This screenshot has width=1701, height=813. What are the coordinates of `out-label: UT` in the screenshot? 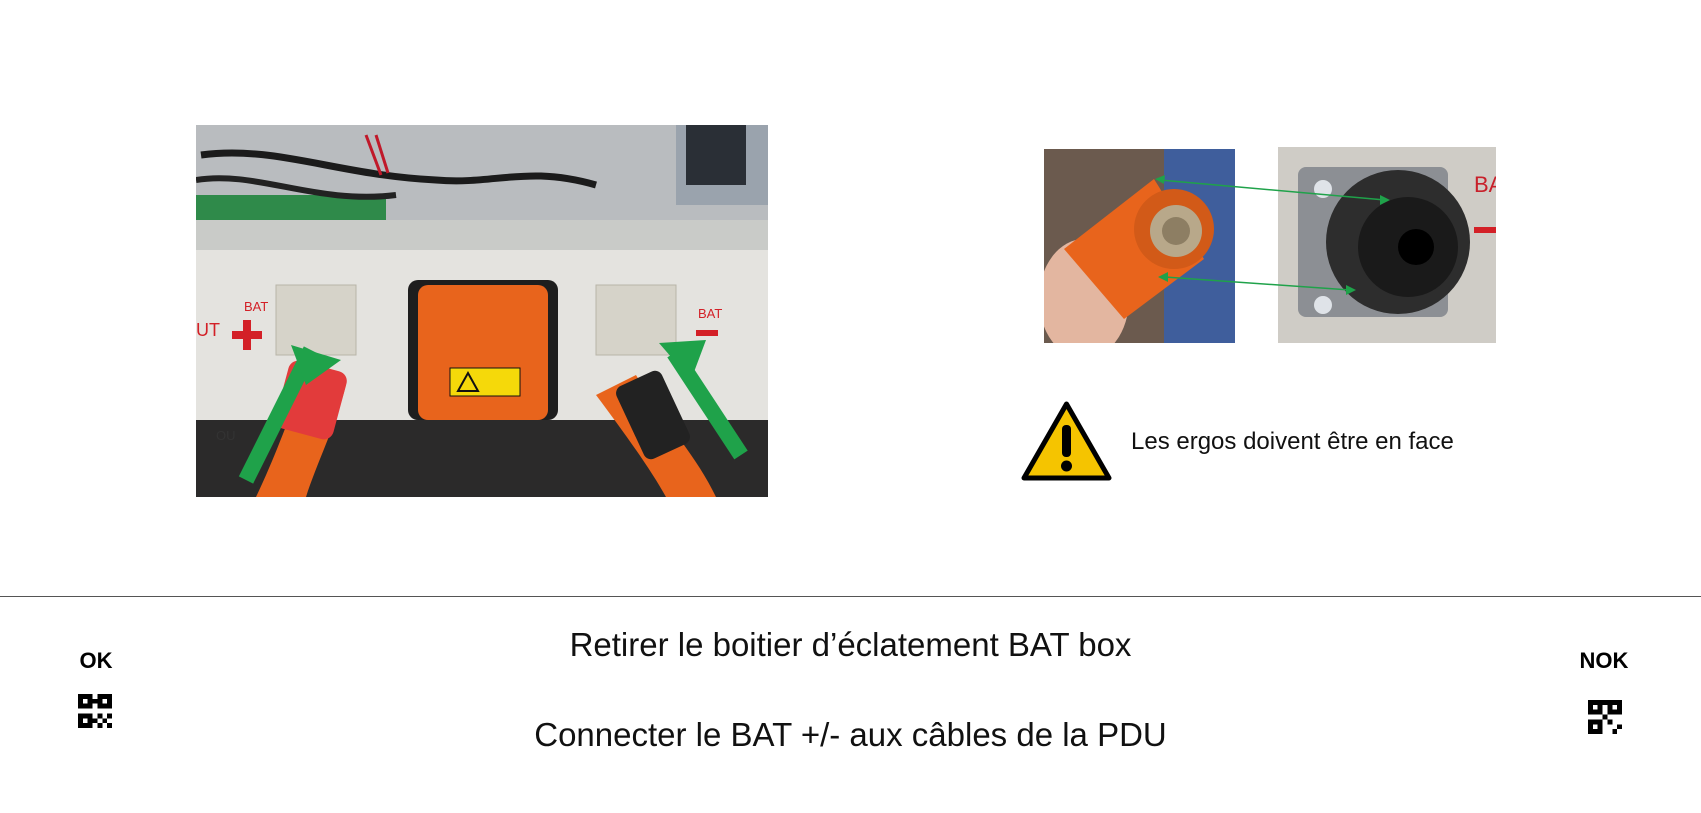 It's located at (208, 330).